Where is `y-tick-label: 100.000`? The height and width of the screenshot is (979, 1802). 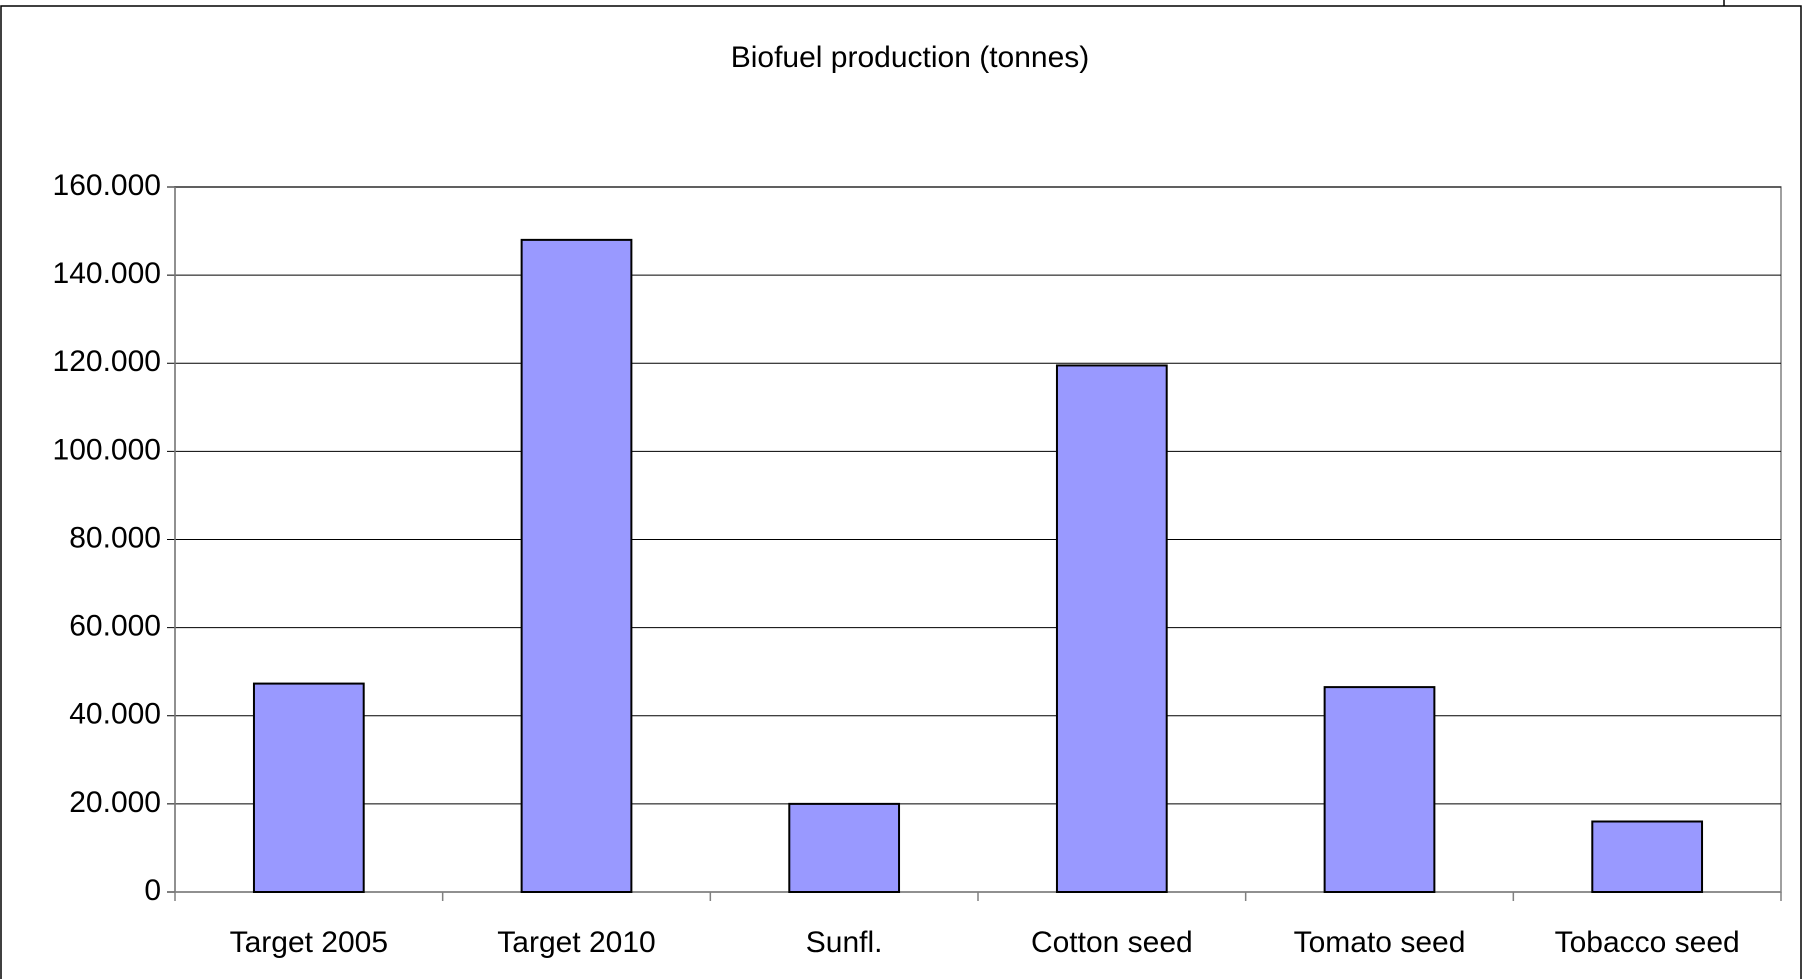
y-tick-label: 100.000 is located at coordinates (107, 449).